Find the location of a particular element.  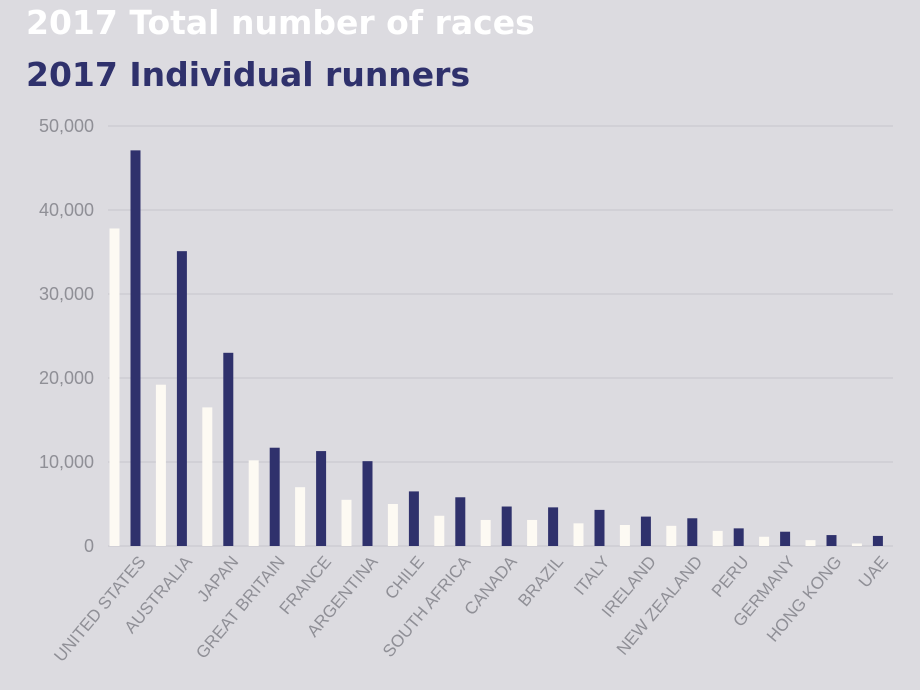

y-tick-label: 0 is located at coordinates (89, 546).